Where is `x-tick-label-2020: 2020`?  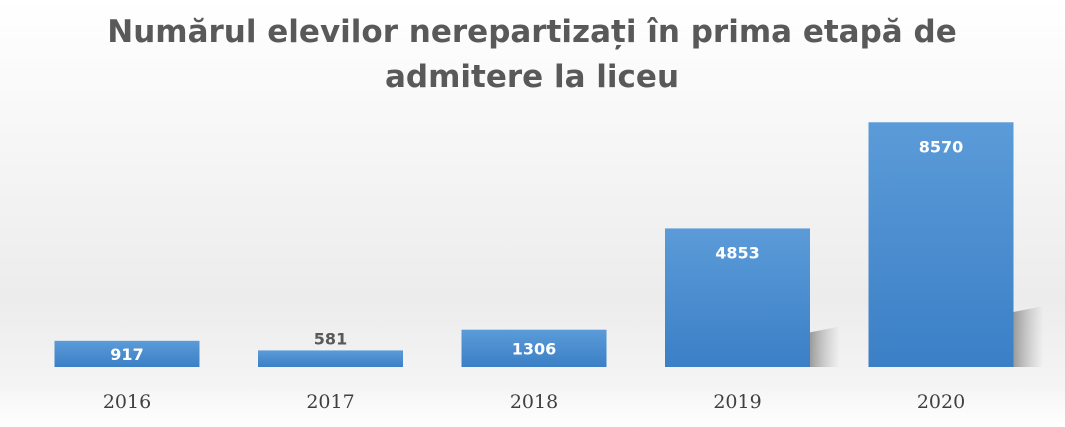
x-tick-label-2020: 2020 is located at coordinates (941, 402).